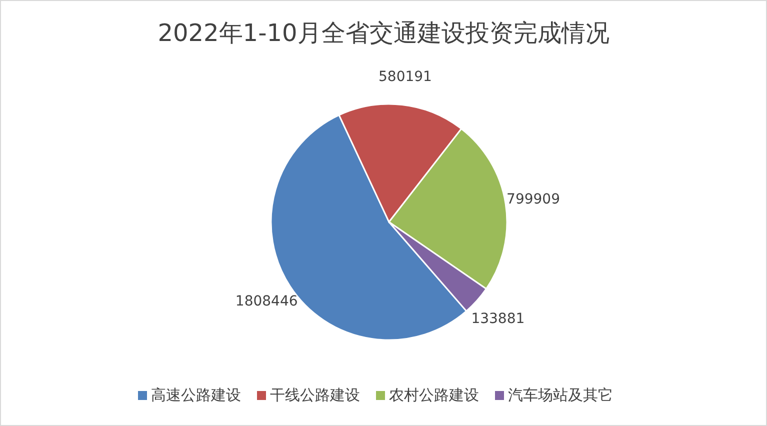  Describe the element at coordinates (533, 200) in the screenshot. I see `data-label: 799909` at that location.